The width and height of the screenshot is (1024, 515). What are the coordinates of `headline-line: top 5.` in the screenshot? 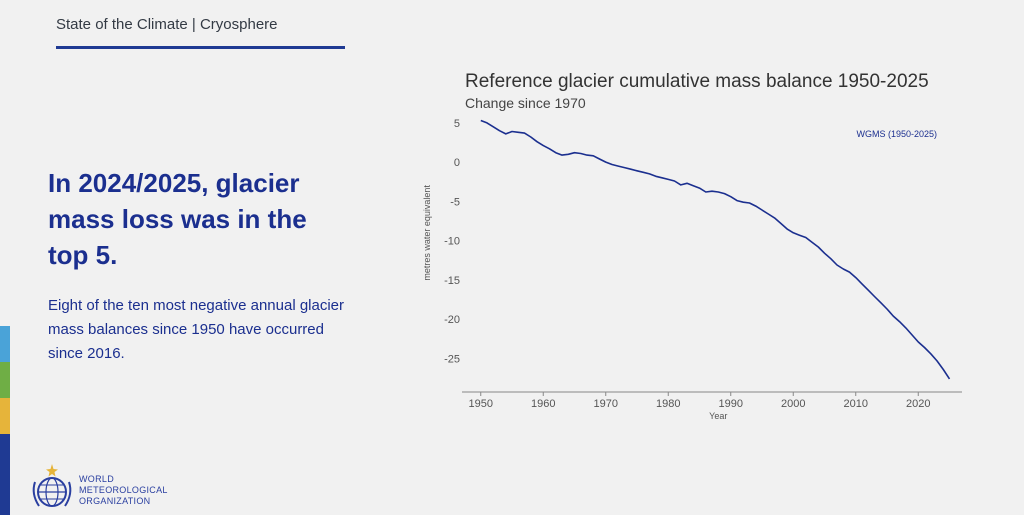 It's located at (83, 255).